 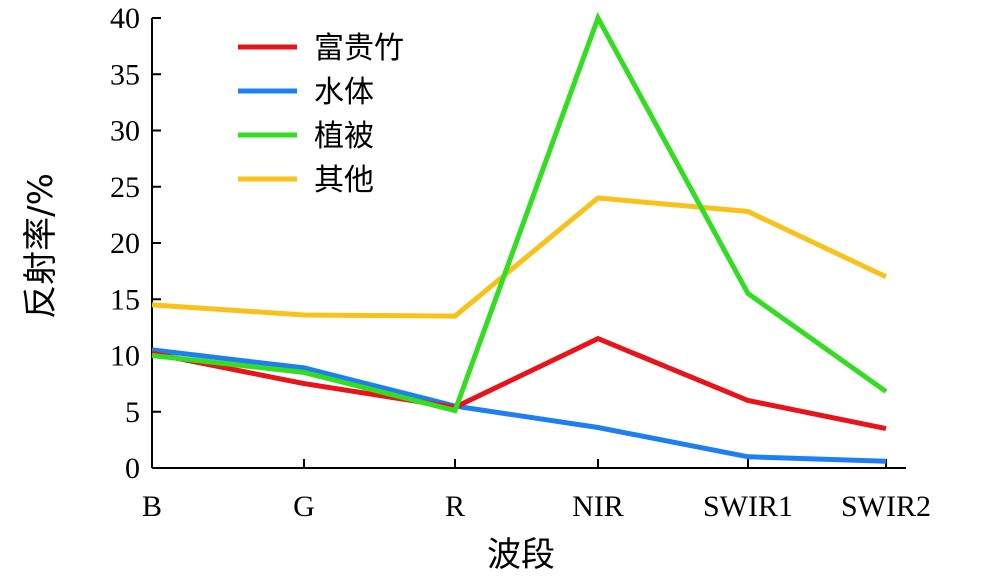 I want to click on legend-label: 富贵竹, so click(x=359, y=48).